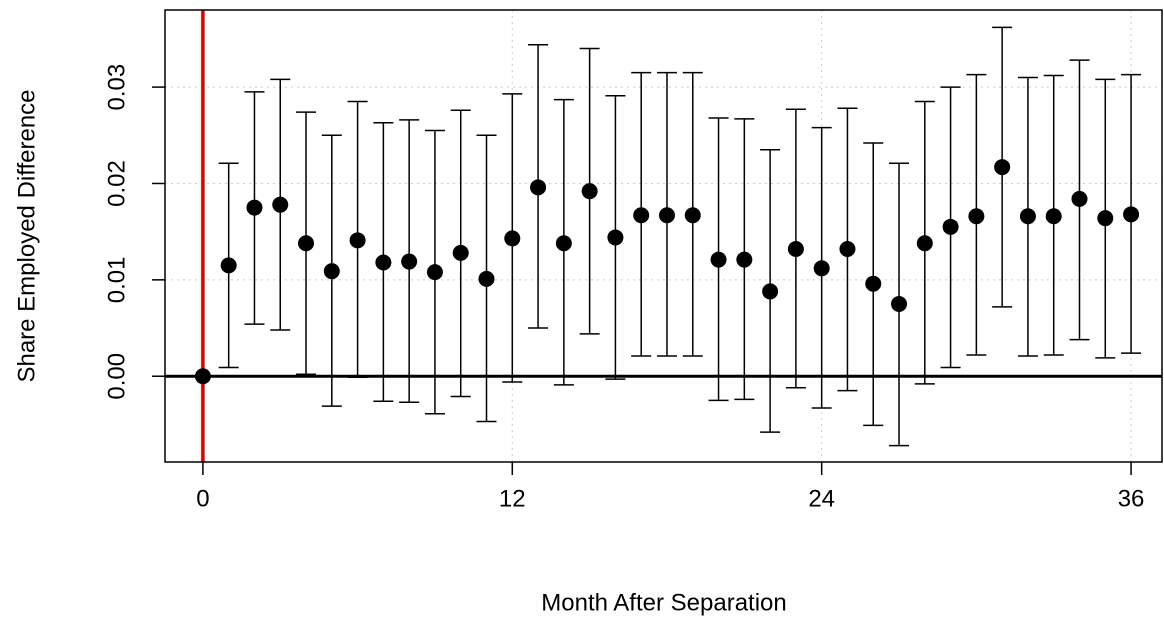 This screenshot has width=1164, height=620. What do you see at coordinates (821, 498) in the screenshot?
I see `x-tick-label: 24` at bounding box center [821, 498].